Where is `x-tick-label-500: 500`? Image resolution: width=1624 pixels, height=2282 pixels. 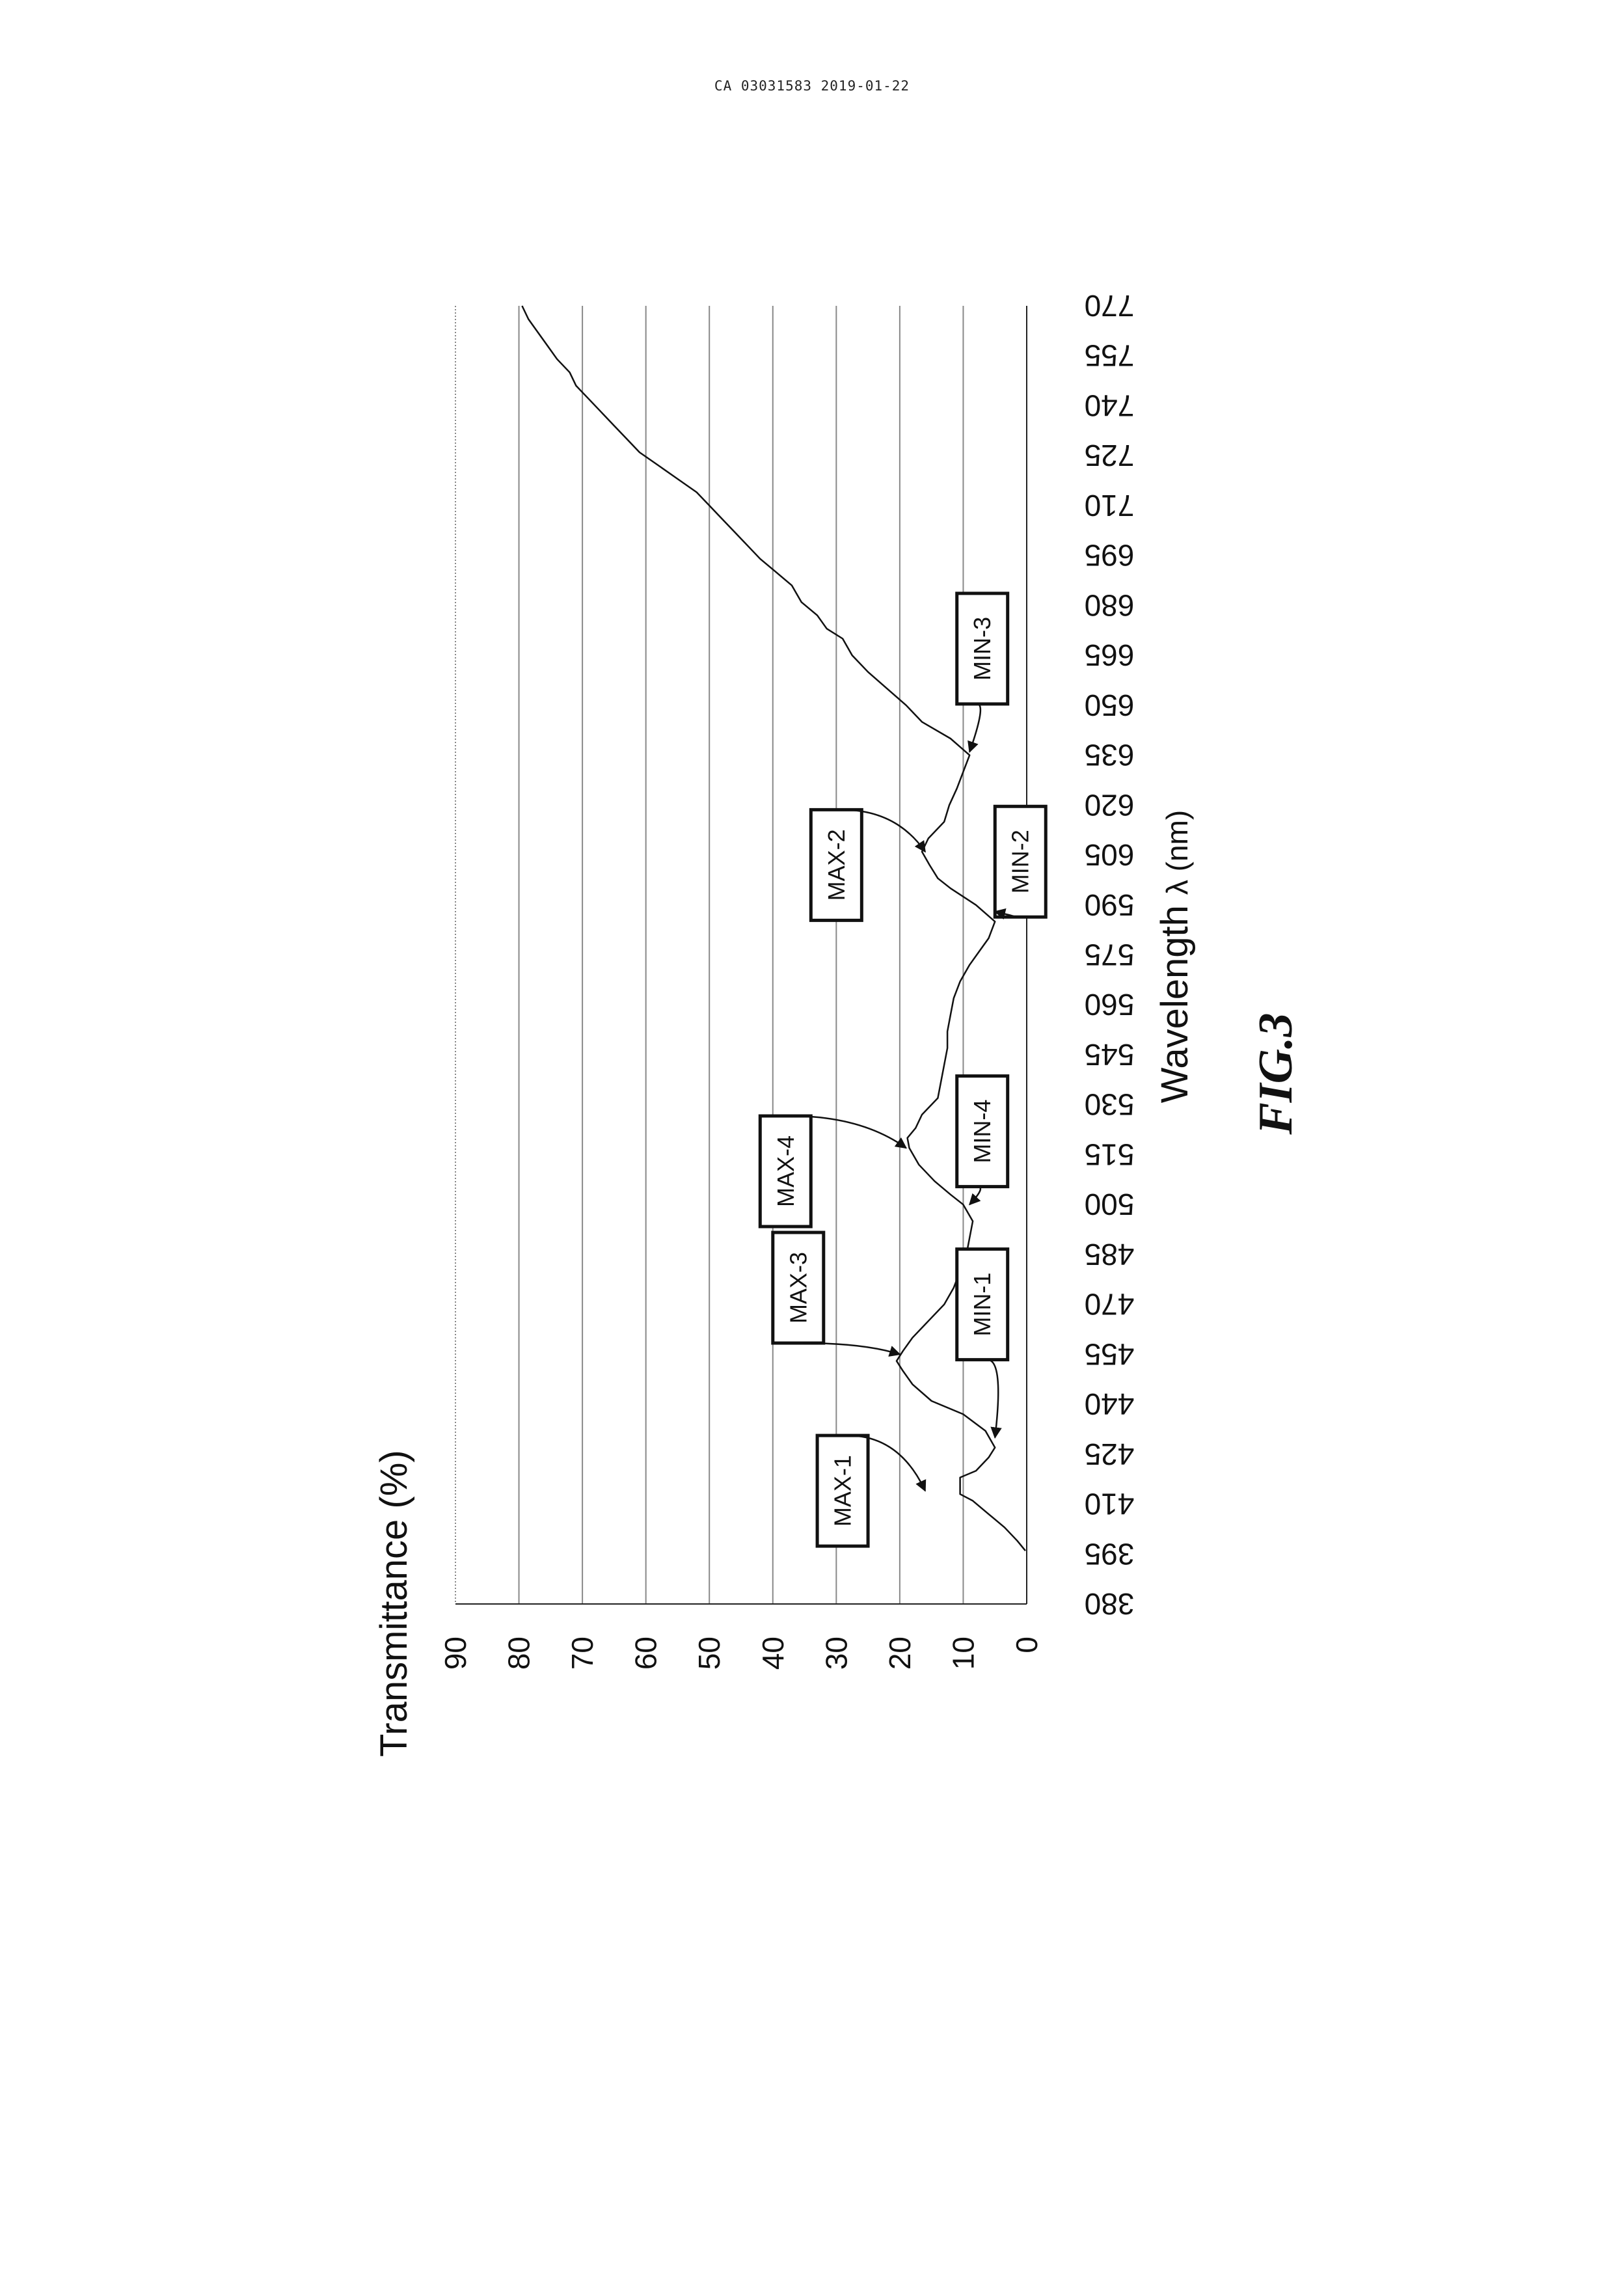
x-tick-label-500: 500 is located at coordinates (1110, 1204).